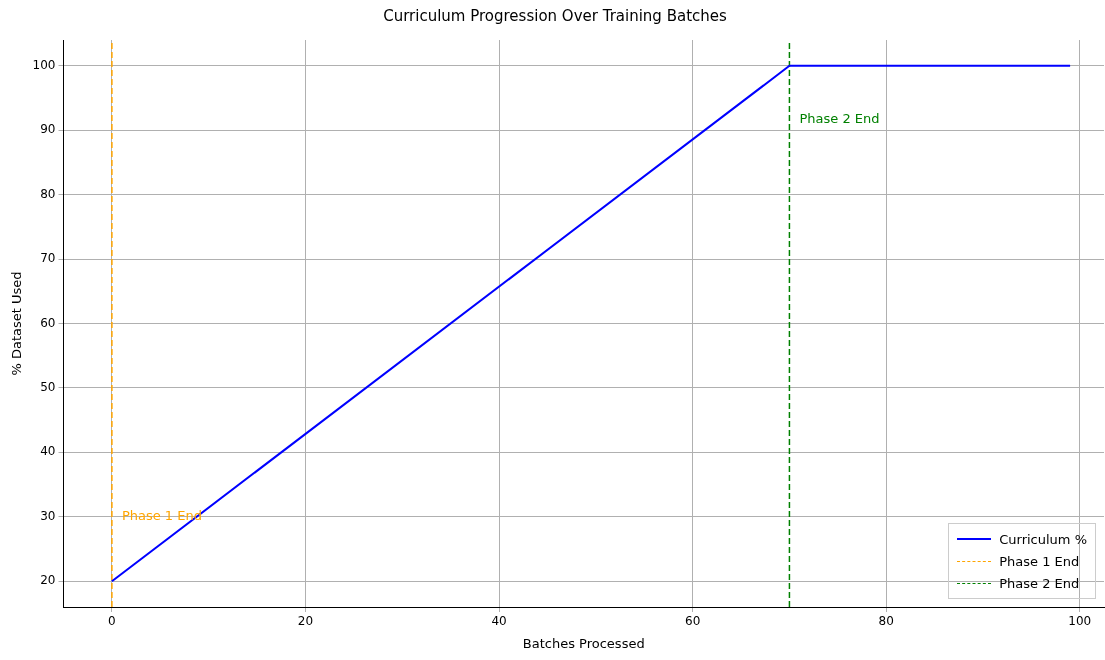  I want to click on x-tick-label: 0, so click(112, 621).